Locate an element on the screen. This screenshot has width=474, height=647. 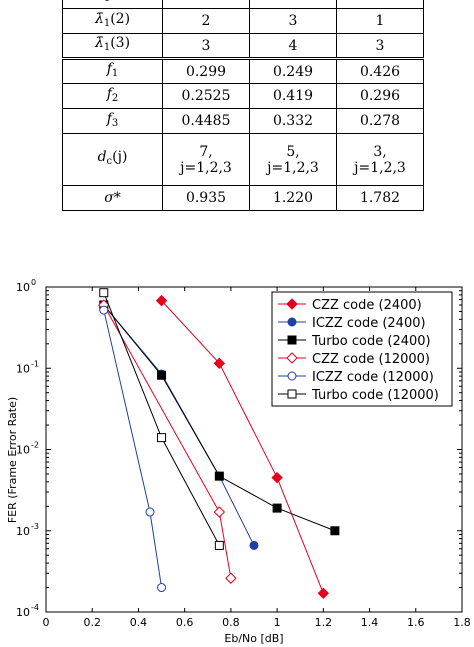
table-cell-value: 0.278 is located at coordinates (380, 121).